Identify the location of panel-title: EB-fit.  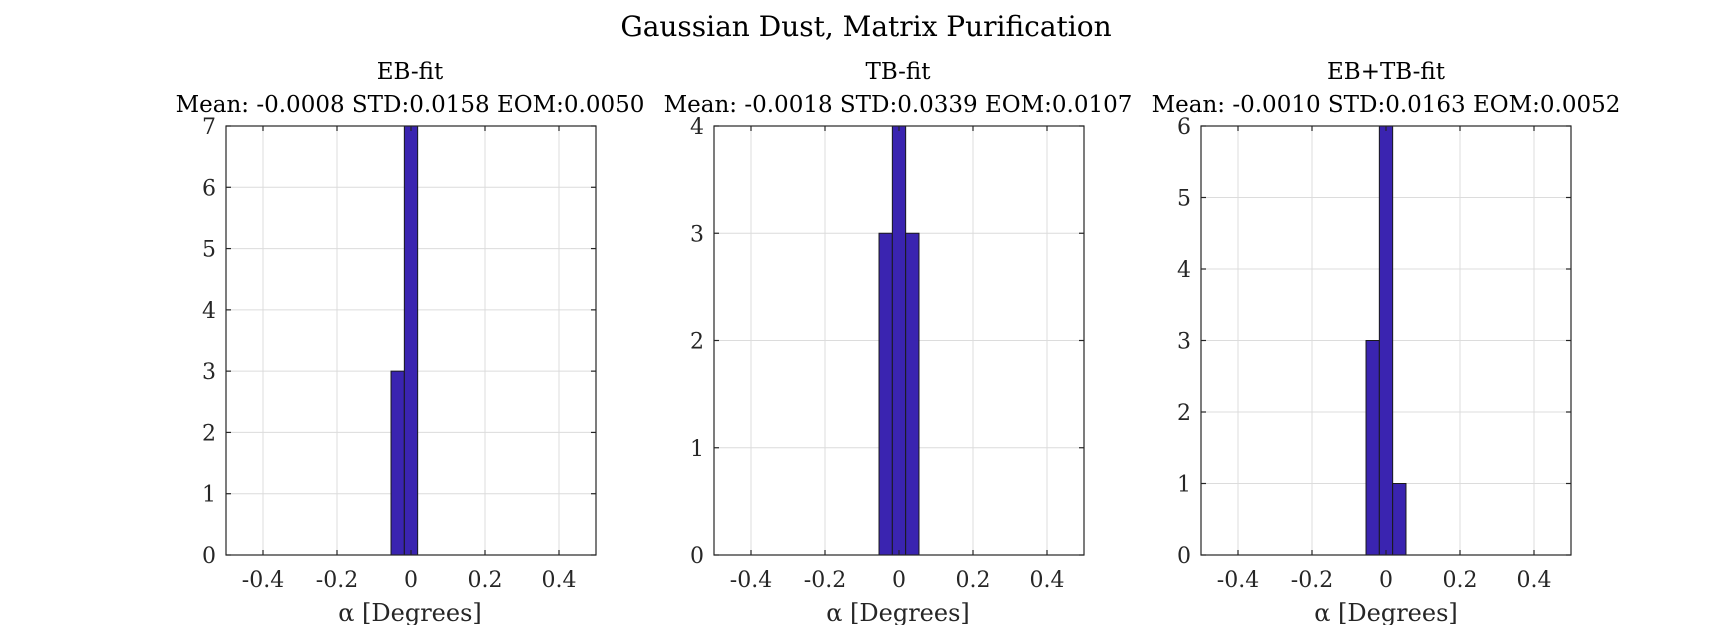
(410, 72).